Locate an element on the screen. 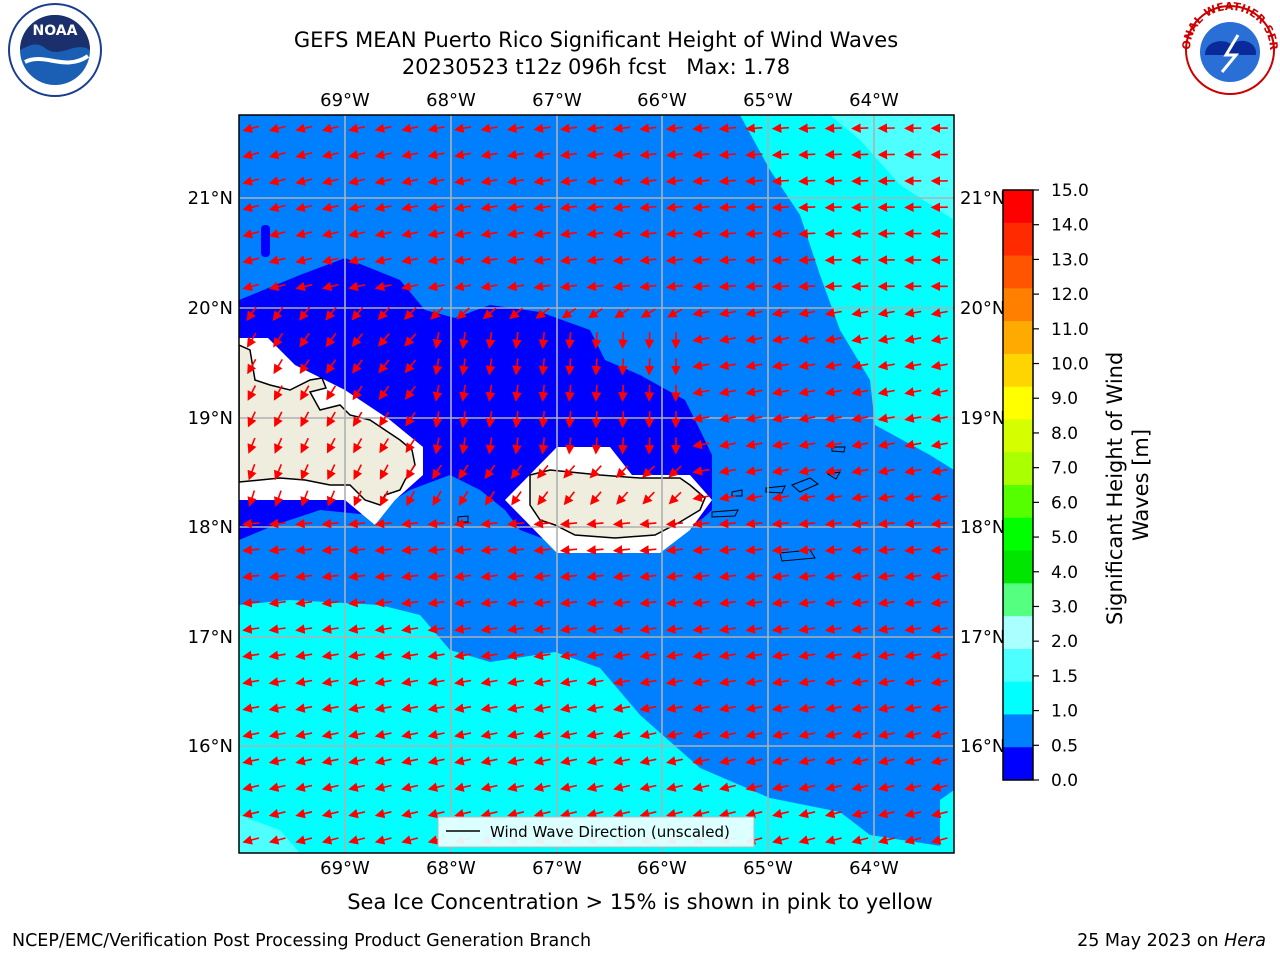 The image size is (1280, 960). lon-tick-top: 69°W is located at coordinates (345, 100).